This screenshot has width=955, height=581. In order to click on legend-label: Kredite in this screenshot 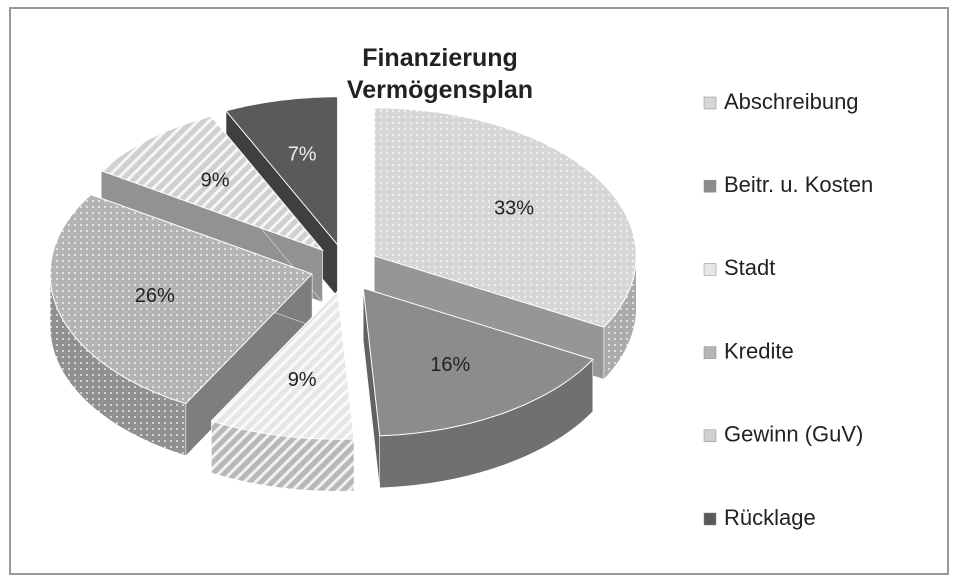, I will do `click(759, 350)`.